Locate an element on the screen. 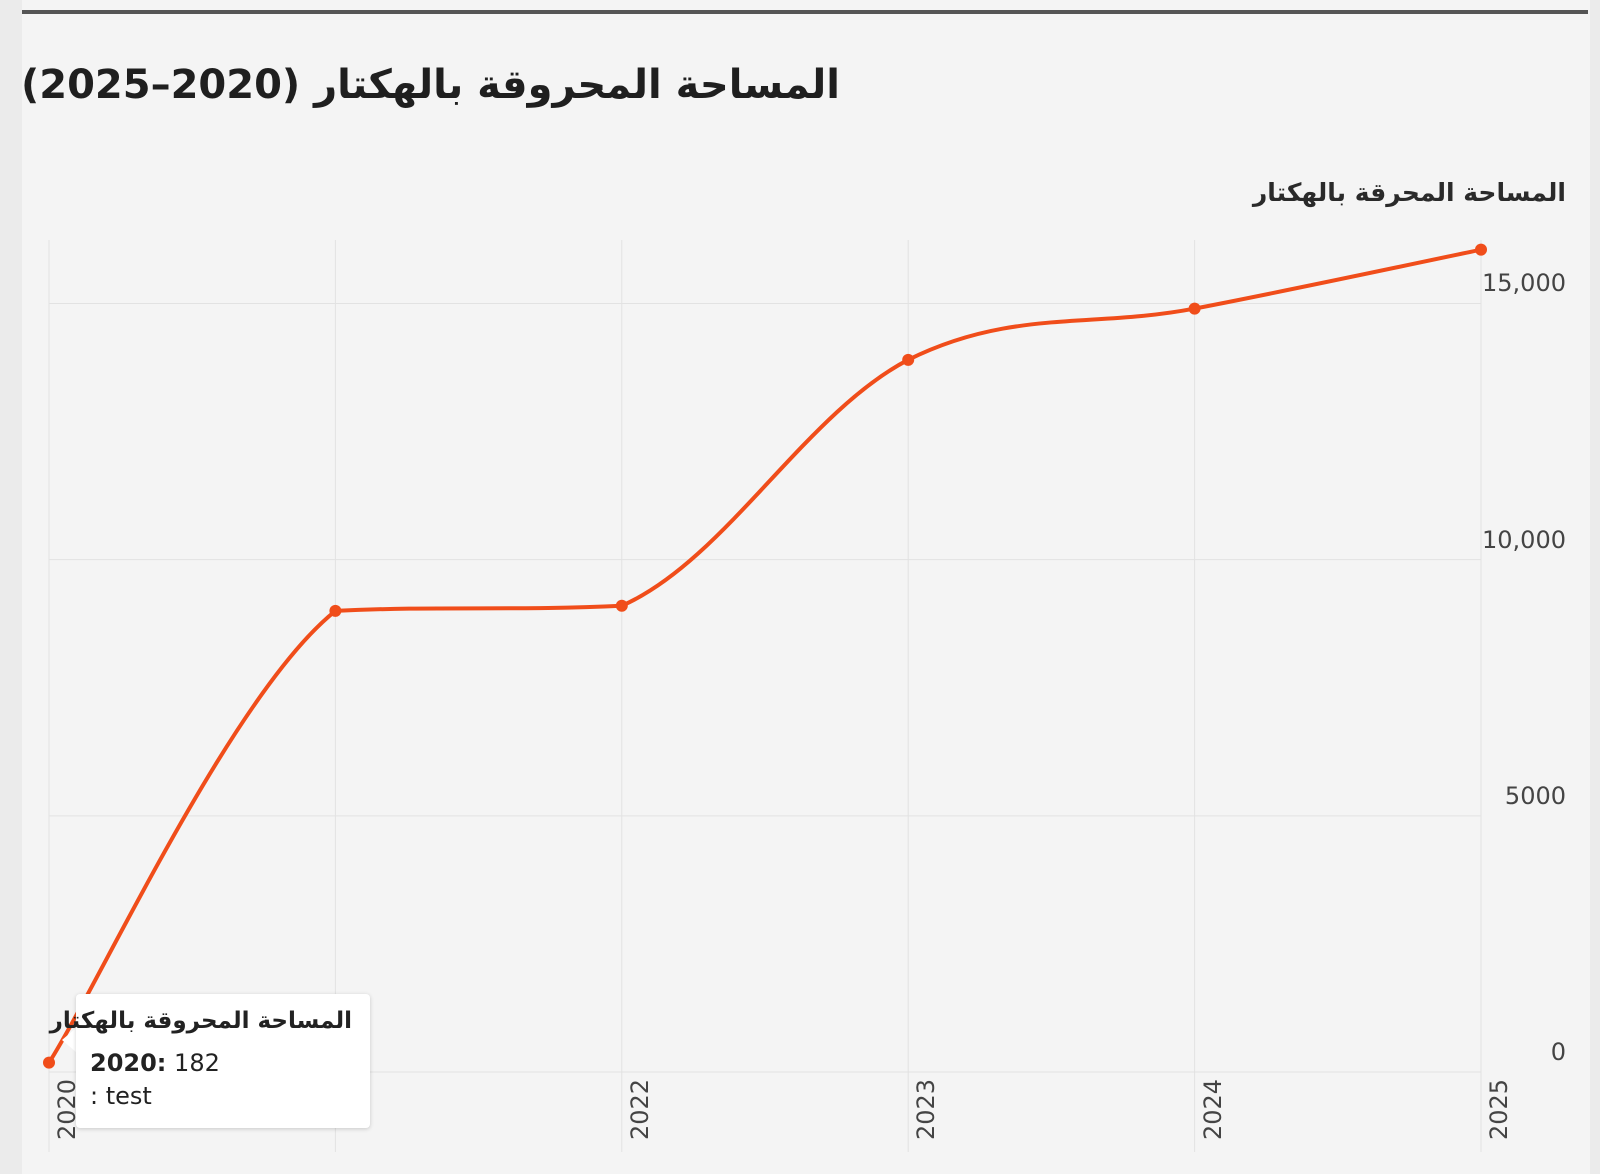  tooltip-x-value: 2020: is located at coordinates (128, 1063).